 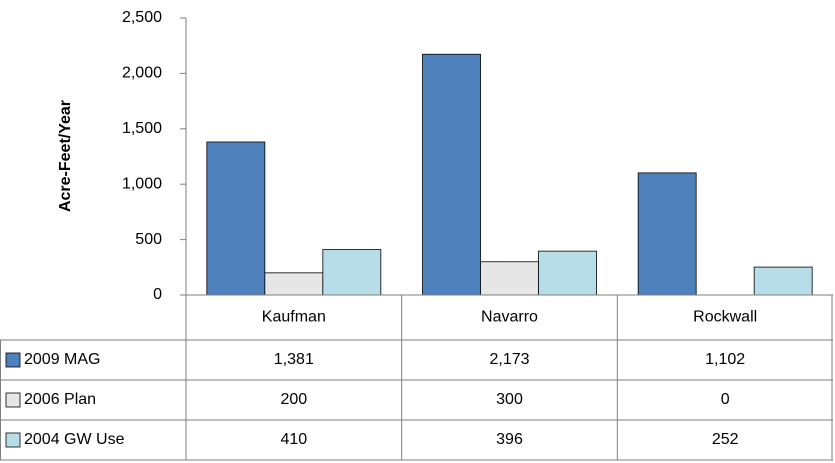 What do you see at coordinates (509, 317) in the screenshot?
I see `x-tick-label: Navarro` at bounding box center [509, 317].